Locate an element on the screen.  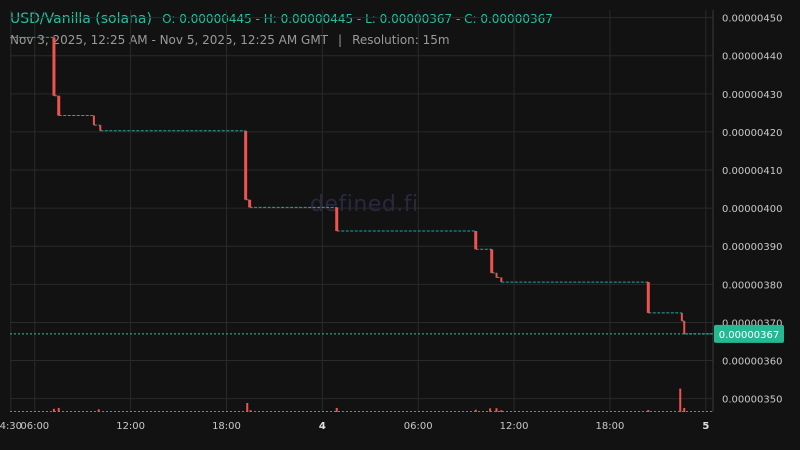
last-price-label: 0.00000367 is located at coordinates (749, 335).